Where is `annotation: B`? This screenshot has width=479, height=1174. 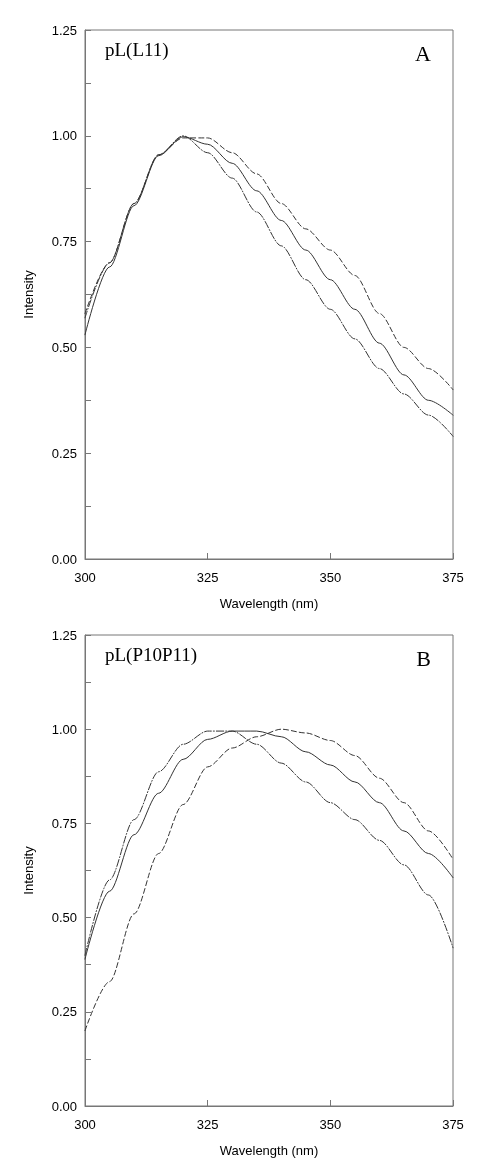
annotation: B is located at coordinates (424, 658).